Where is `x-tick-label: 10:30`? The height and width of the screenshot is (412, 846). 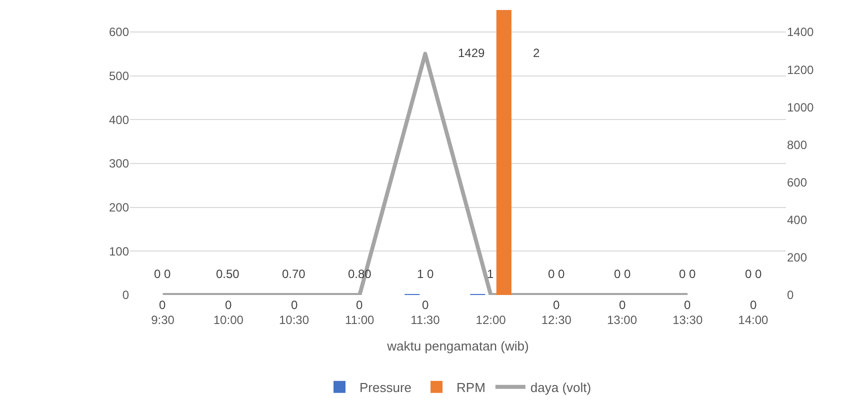
x-tick-label: 10:30 is located at coordinates (294, 320).